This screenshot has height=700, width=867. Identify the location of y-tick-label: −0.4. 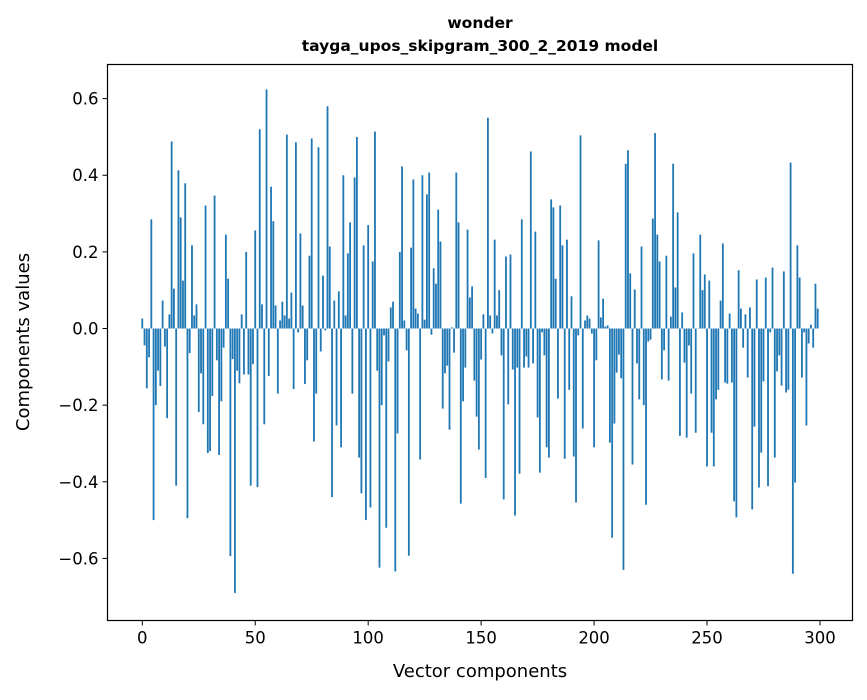
(78, 482).